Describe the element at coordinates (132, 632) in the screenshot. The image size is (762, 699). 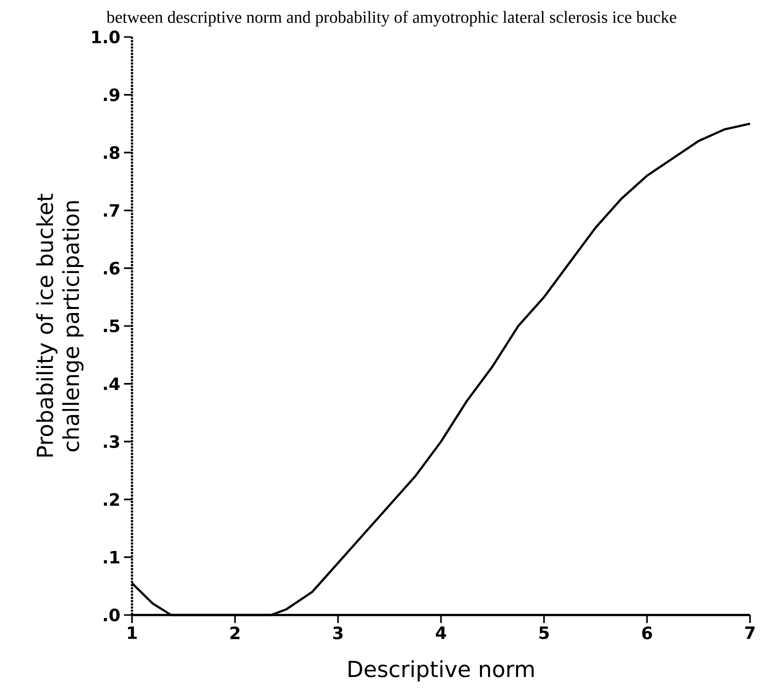
I see `x-tick-label: 1` at that location.